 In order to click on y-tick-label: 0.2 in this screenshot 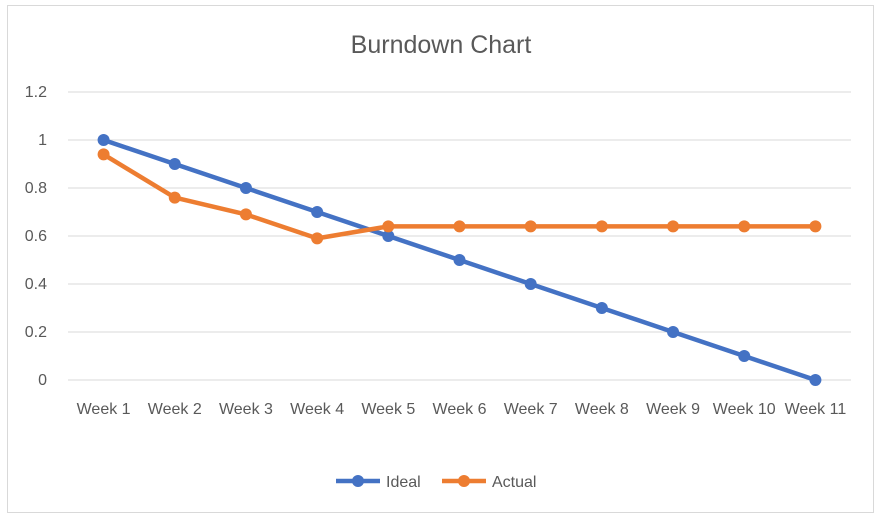, I will do `click(36, 332)`.